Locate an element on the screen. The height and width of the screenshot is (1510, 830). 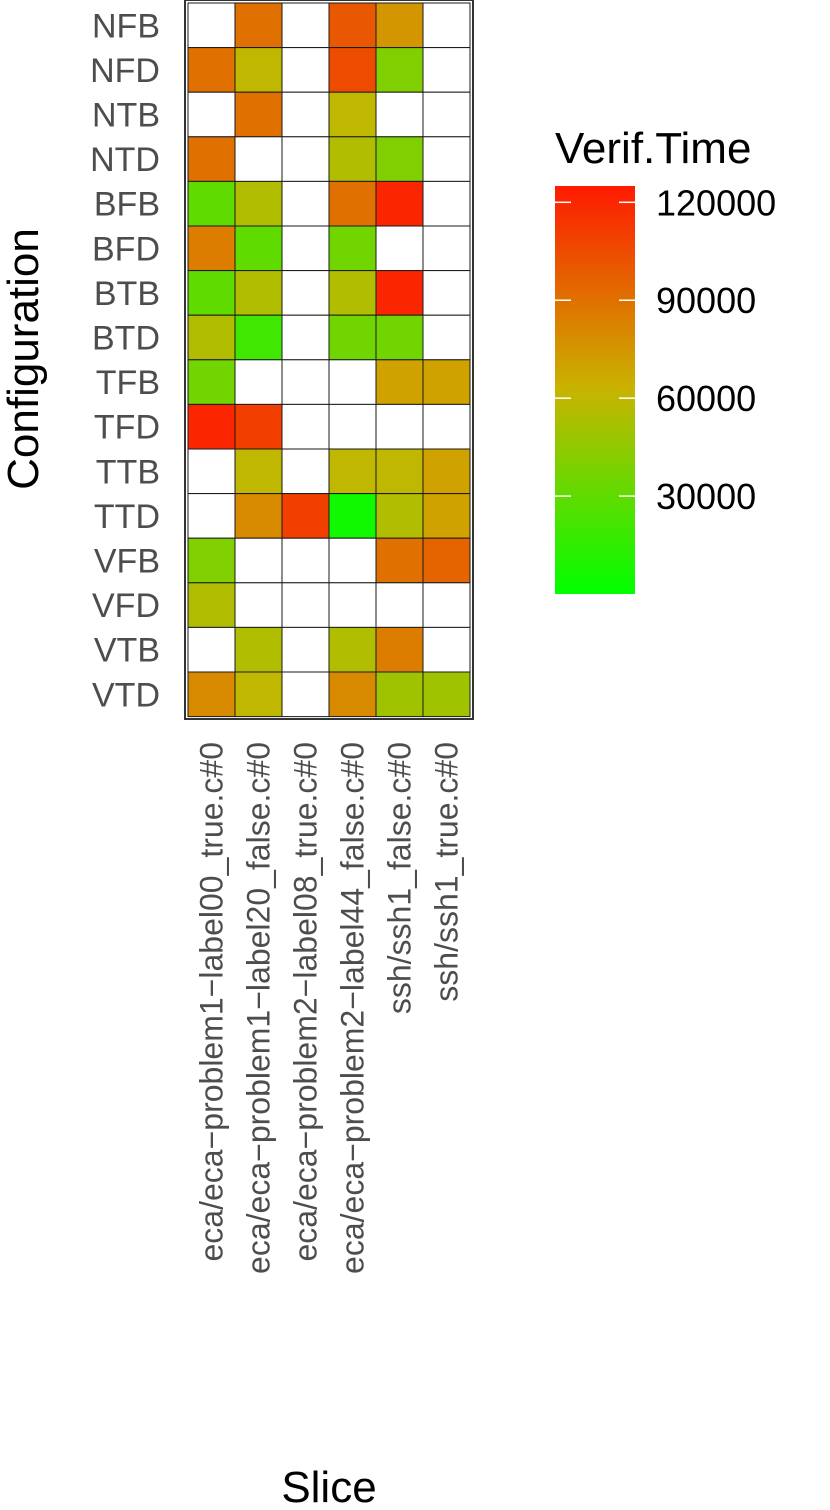
legend-title: Verif.Time is located at coordinates (653, 148).